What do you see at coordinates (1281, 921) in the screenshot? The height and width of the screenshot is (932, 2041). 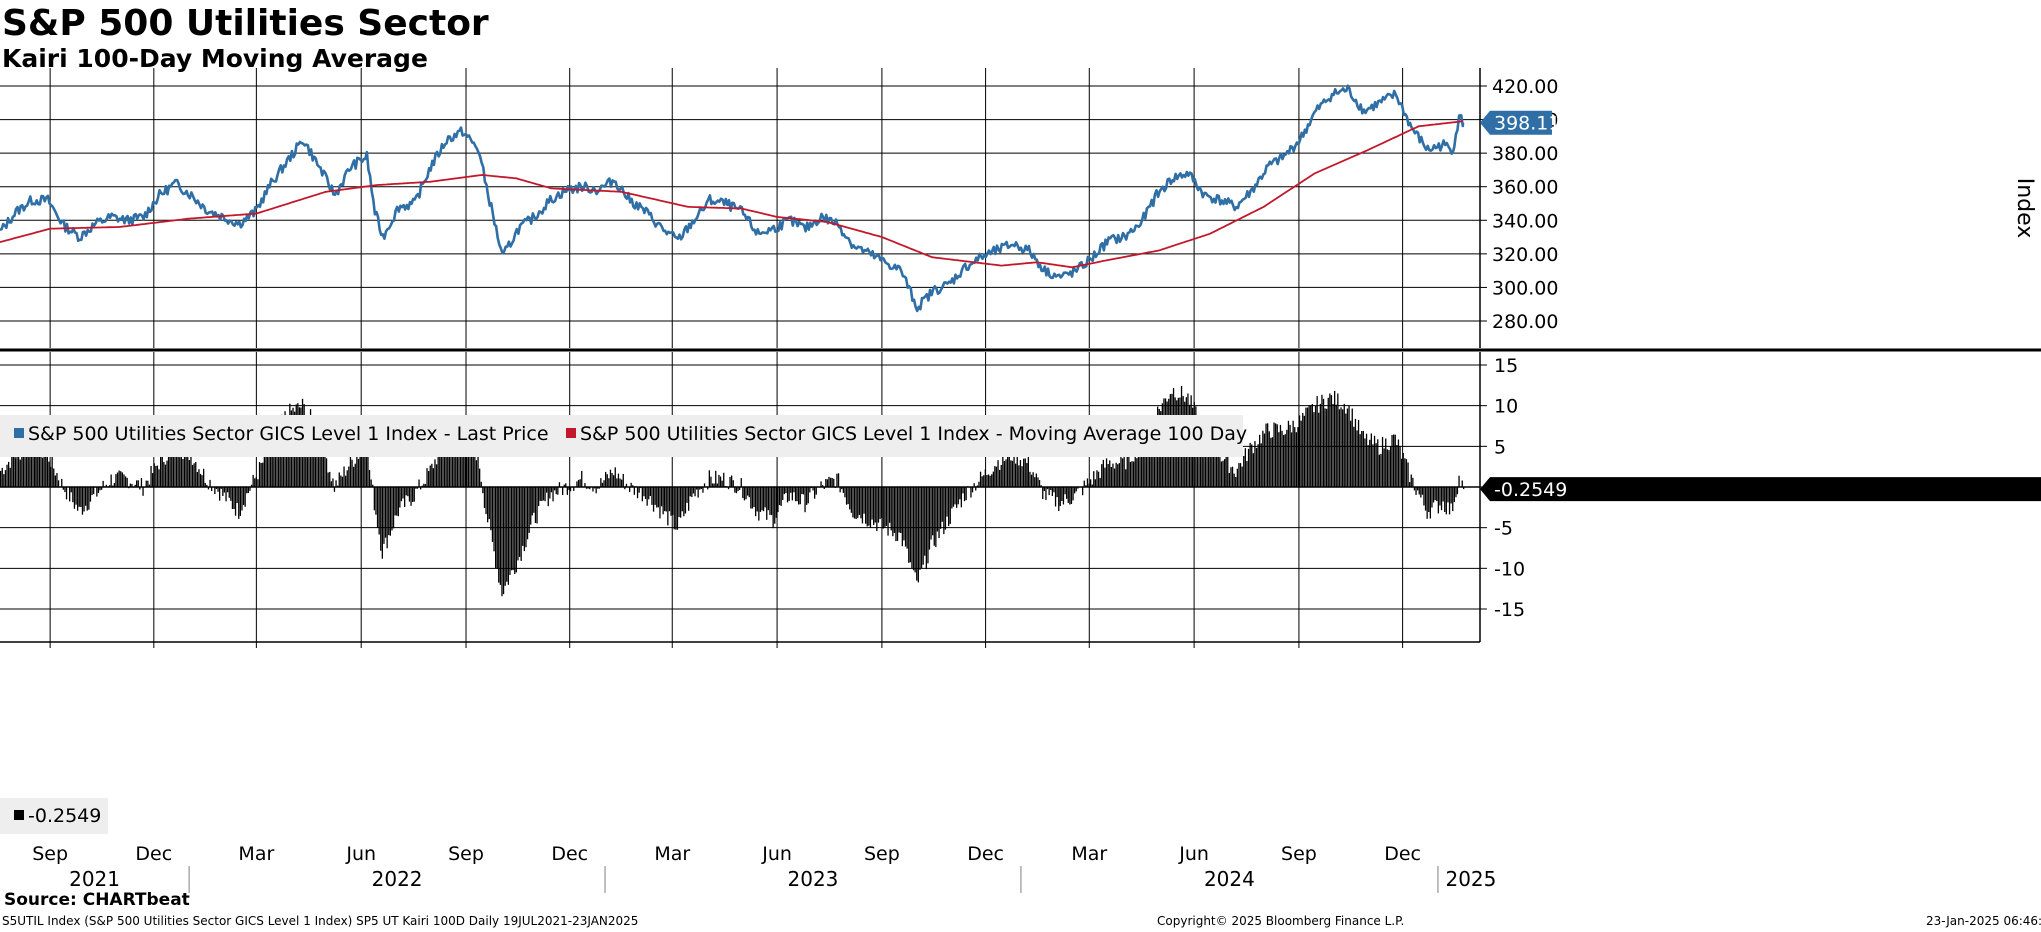 I see `footer-copyright: Copyright© 2025 Bloomberg Finance L.P.` at bounding box center [1281, 921].